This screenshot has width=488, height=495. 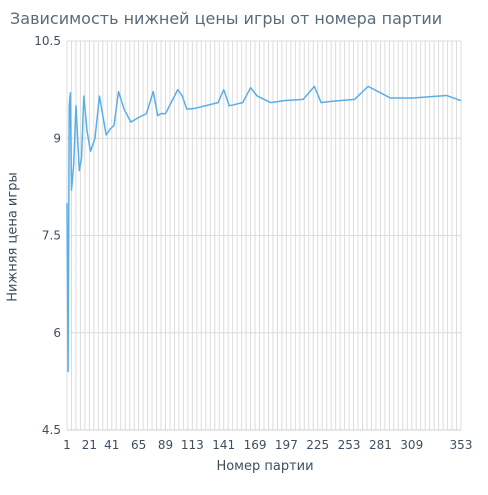 I want to click on x-tick-label: 281, so click(x=380, y=445).